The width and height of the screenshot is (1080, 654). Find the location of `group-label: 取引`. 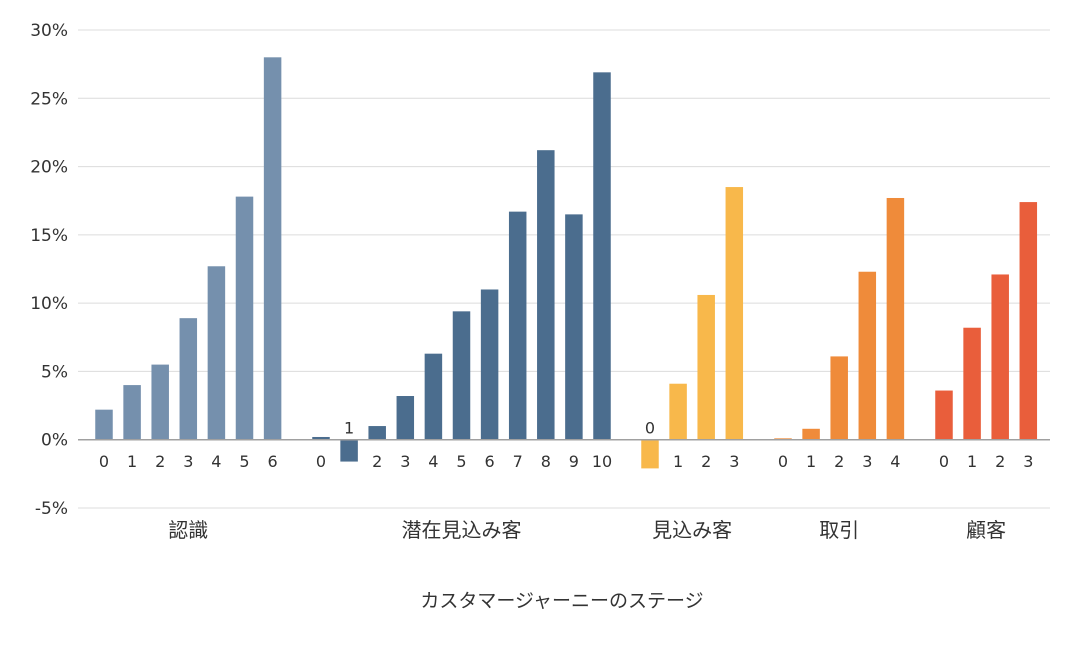

group-label: 取引 is located at coordinates (839, 530).